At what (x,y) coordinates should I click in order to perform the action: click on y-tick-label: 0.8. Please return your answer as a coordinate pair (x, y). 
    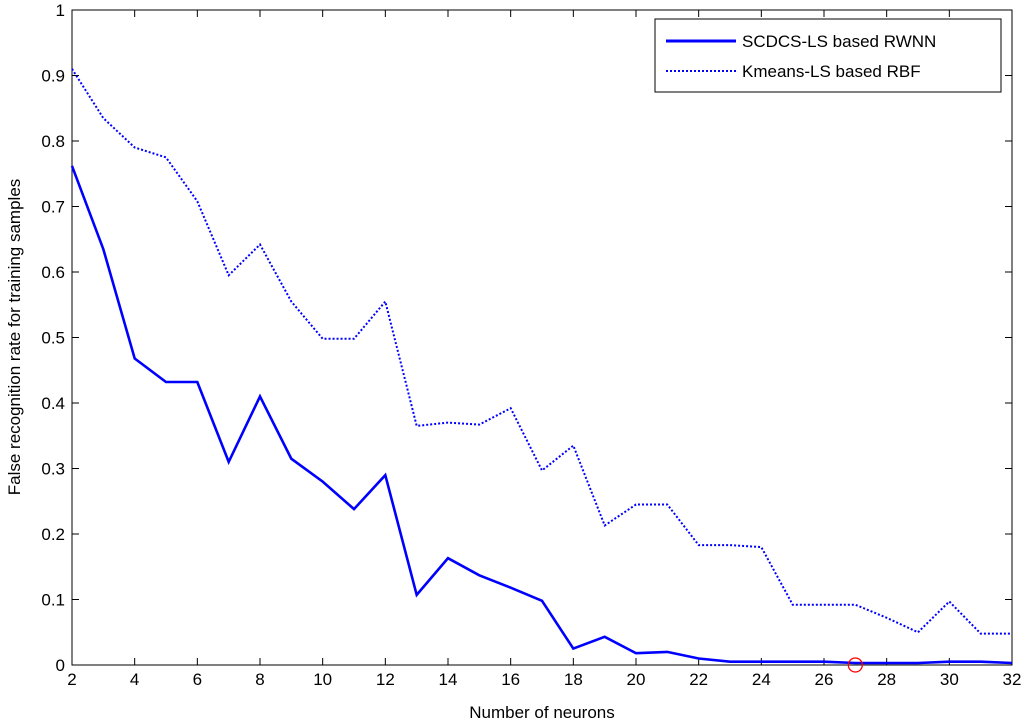
    Looking at the image, I should click on (53, 141).